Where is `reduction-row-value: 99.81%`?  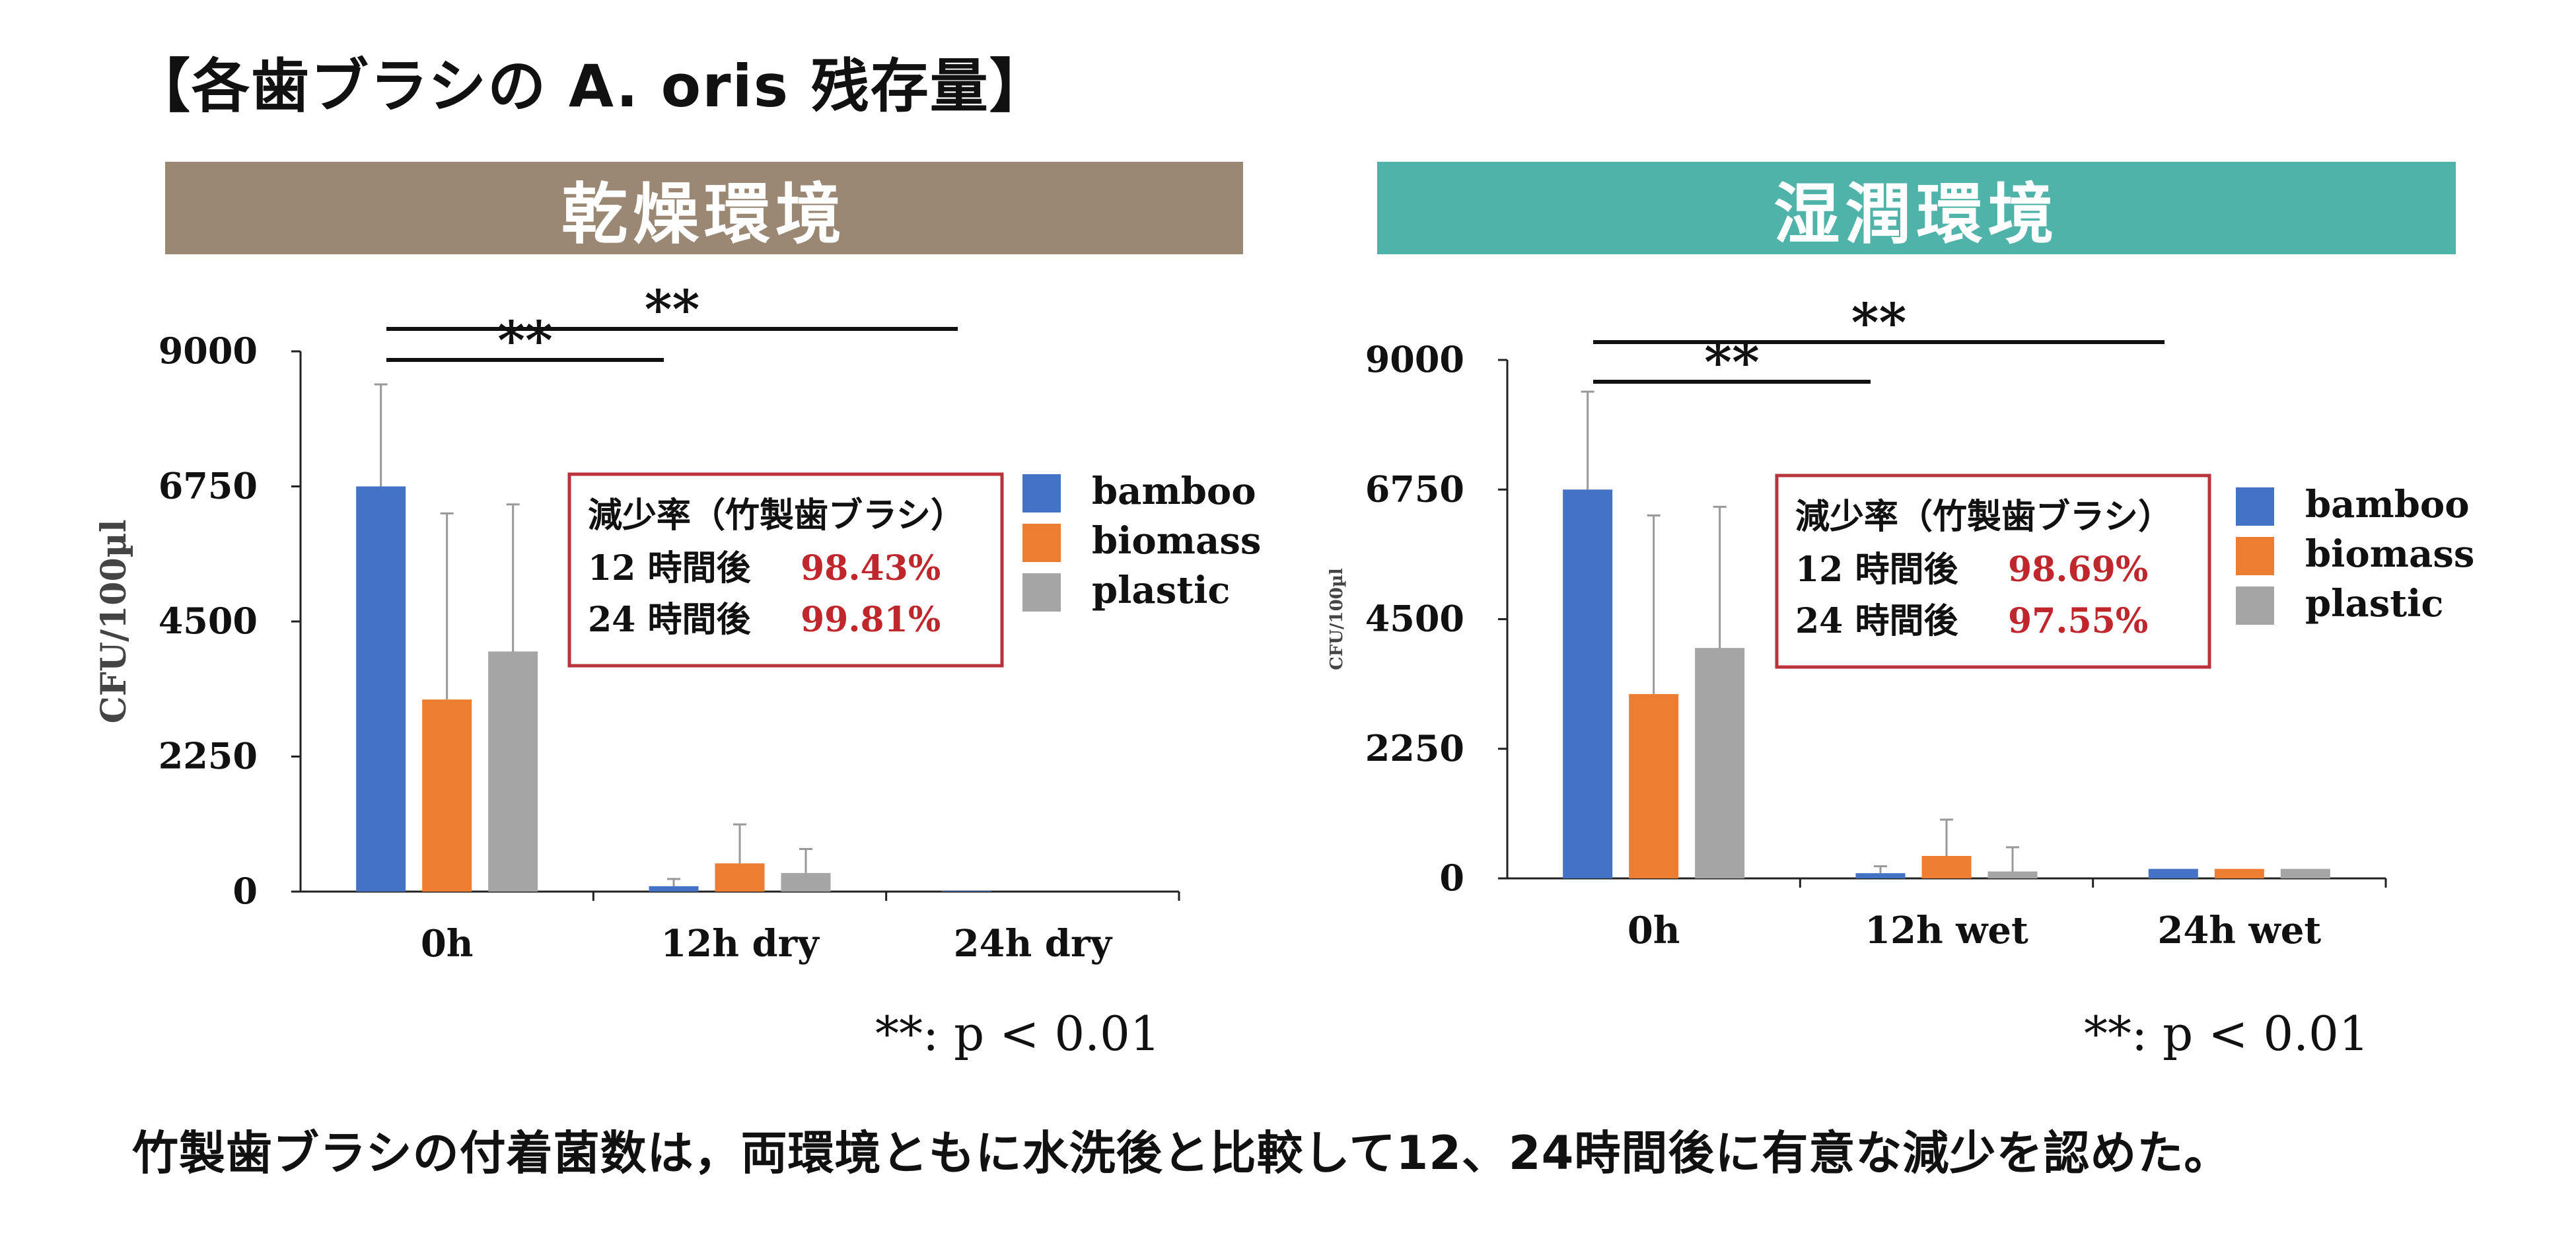 reduction-row-value: 99.81% is located at coordinates (871, 620).